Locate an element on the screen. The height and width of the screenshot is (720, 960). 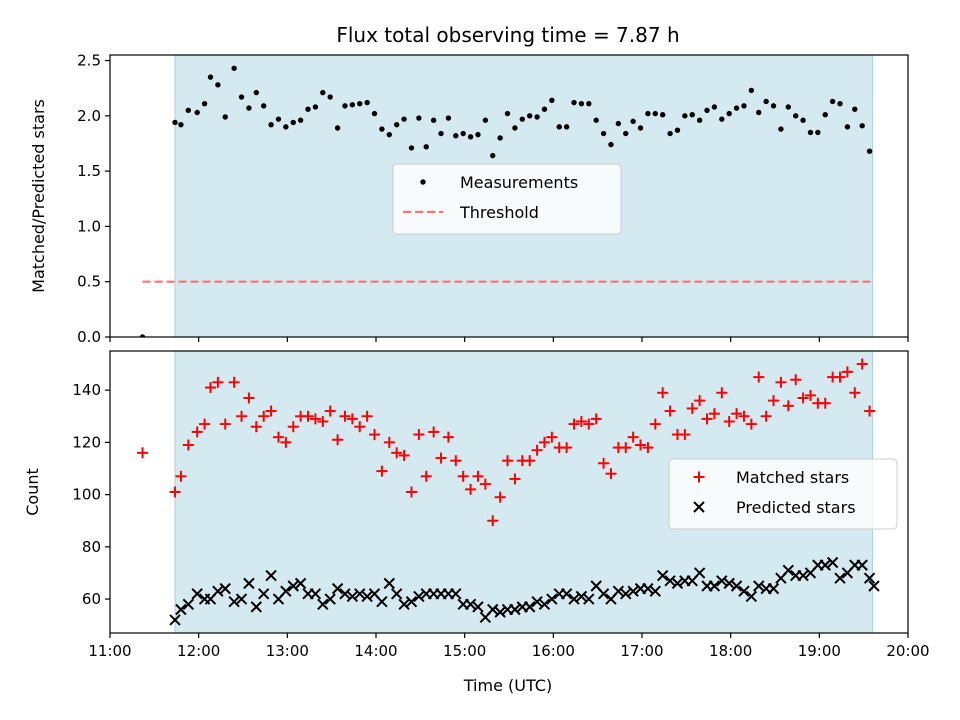
legend-measurement-icon is located at coordinates (423, 182).